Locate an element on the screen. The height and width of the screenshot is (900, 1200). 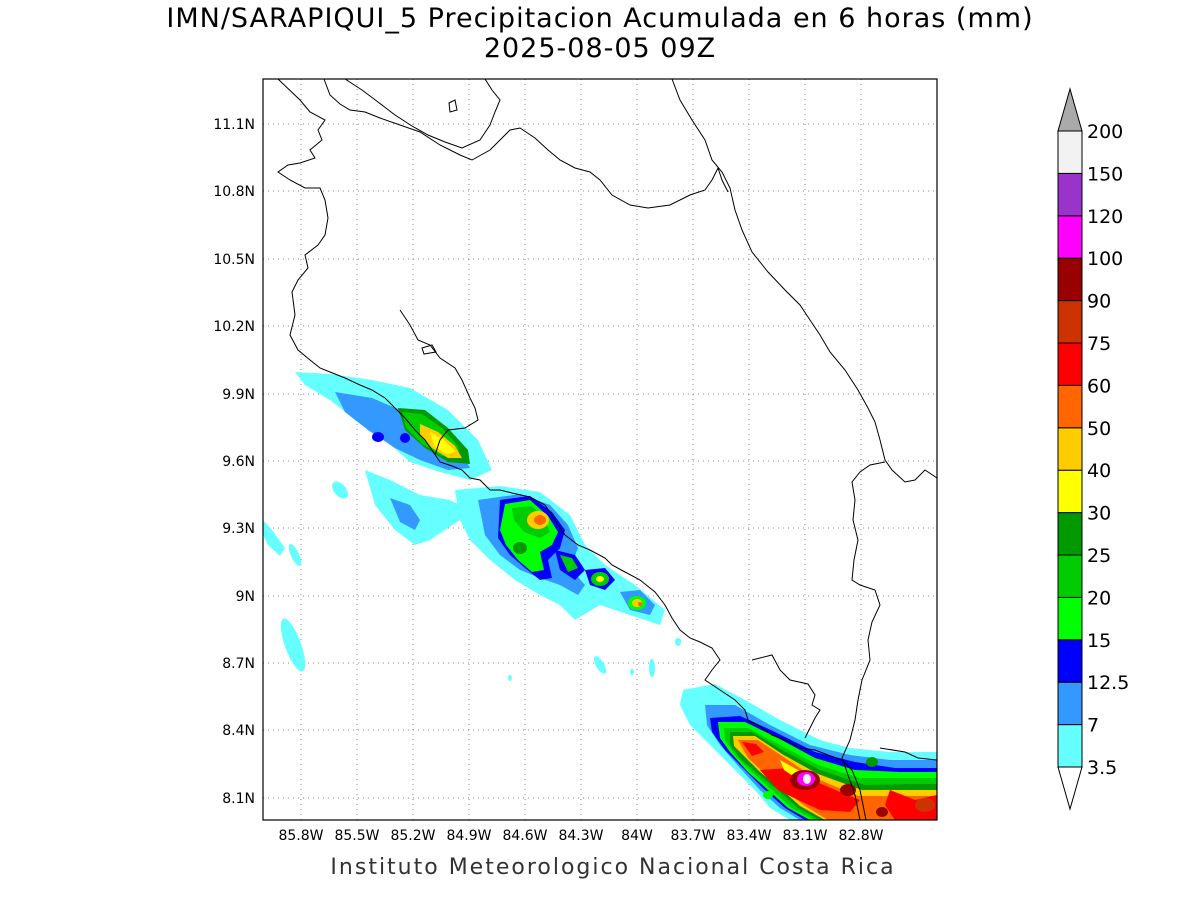
lon-label: 85.5W is located at coordinates (356, 836).